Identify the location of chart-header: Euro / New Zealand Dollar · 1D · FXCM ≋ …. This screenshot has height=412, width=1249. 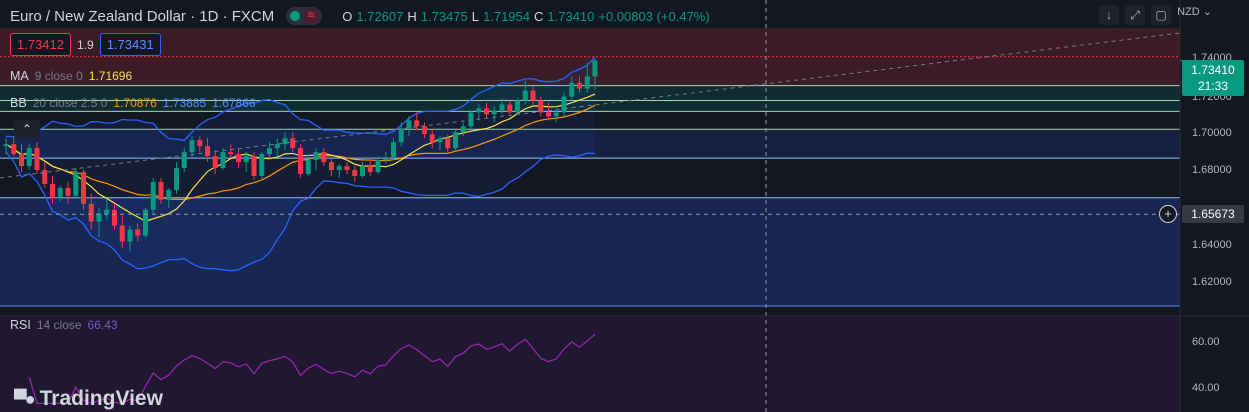
(360, 16).